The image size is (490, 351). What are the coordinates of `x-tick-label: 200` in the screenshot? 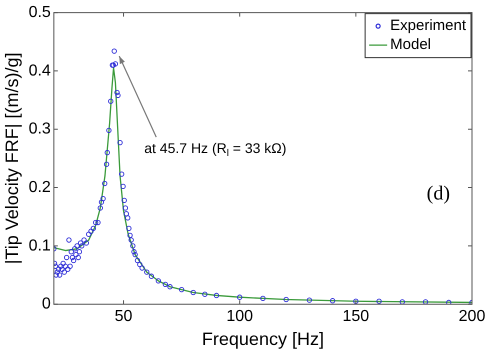 It's located at (472, 317).